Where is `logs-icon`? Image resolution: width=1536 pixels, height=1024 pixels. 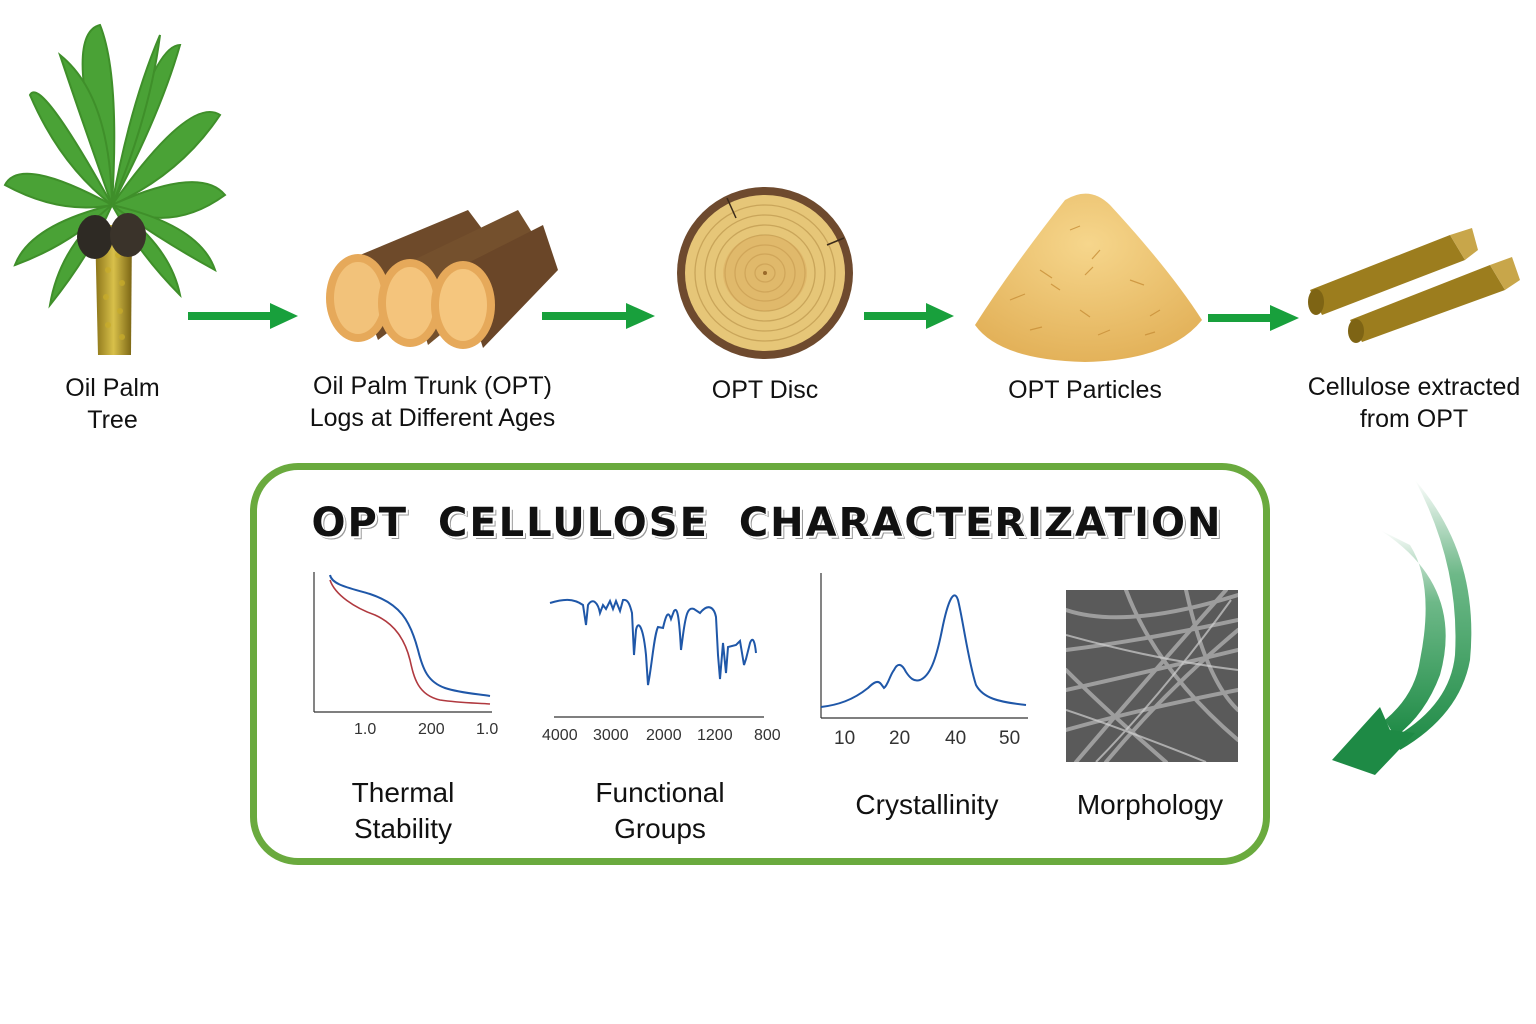 logs-icon is located at coordinates (442, 279).